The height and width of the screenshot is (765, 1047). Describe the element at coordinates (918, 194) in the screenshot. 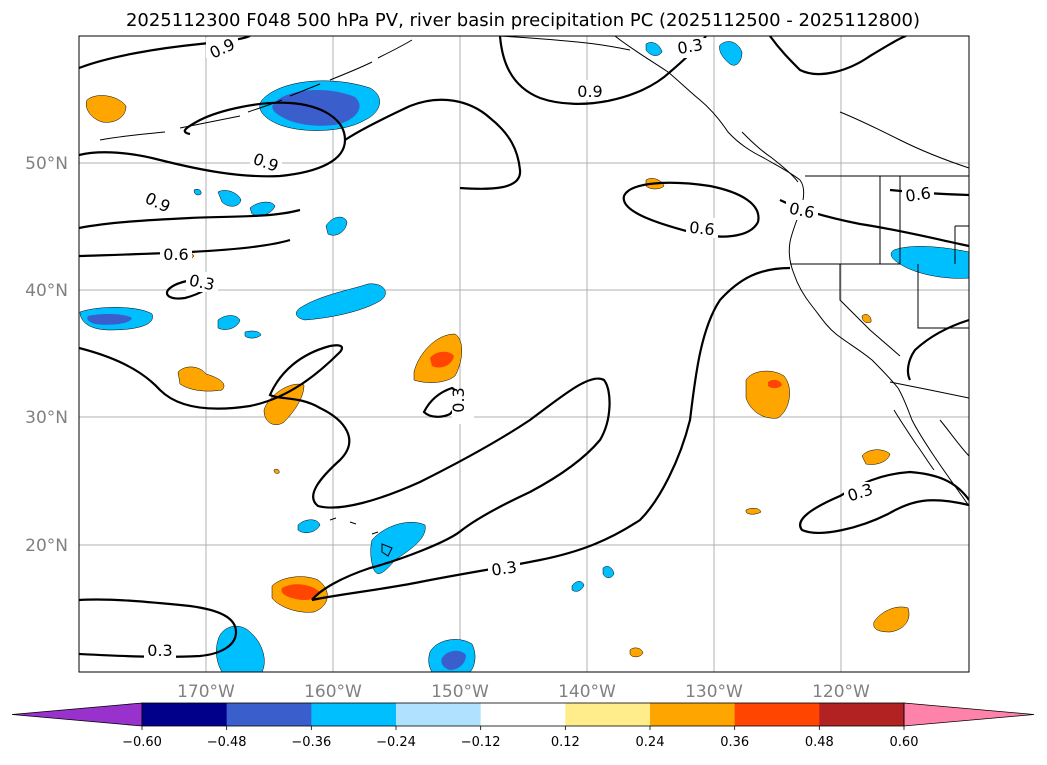

I see `contour-label-11: 0.6` at that location.